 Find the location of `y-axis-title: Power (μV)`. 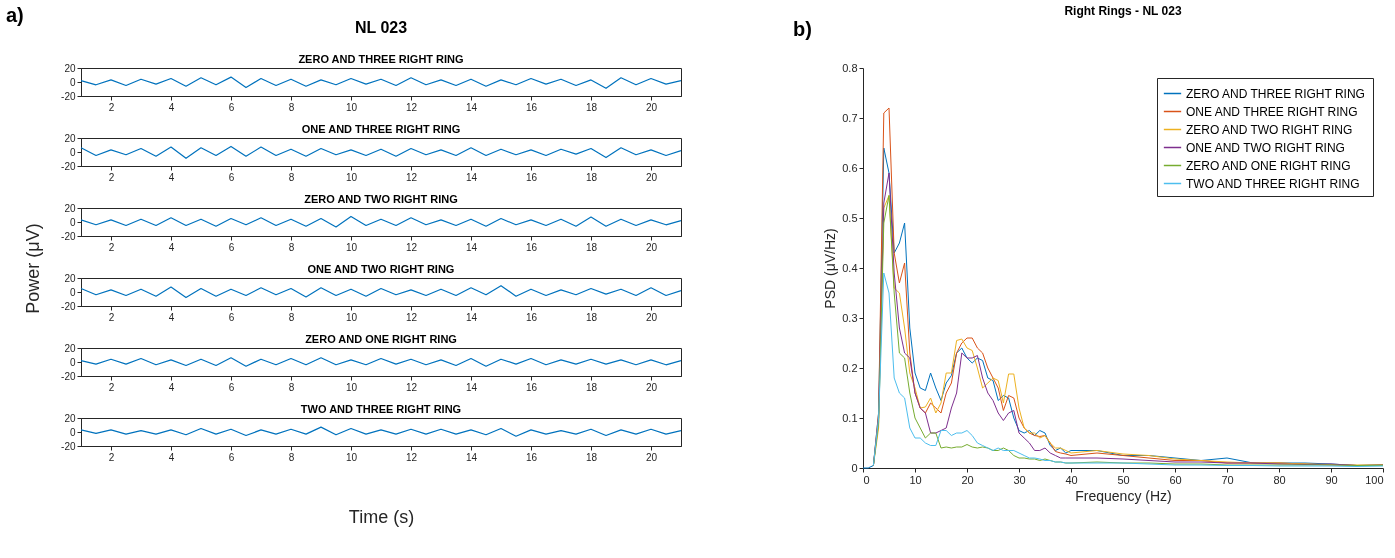

y-axis-title: Power (μV) is located at coordinates (33, 268).